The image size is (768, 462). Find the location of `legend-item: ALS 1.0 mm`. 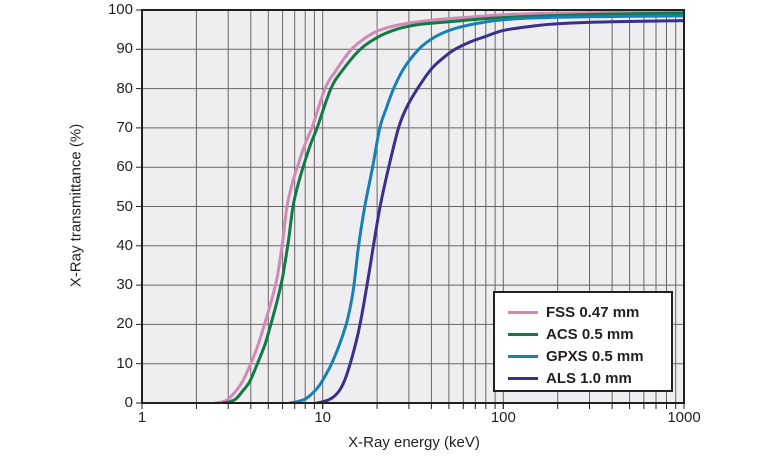

legend-item: ALS 1.0 mm is located at coordinates (589, 378).